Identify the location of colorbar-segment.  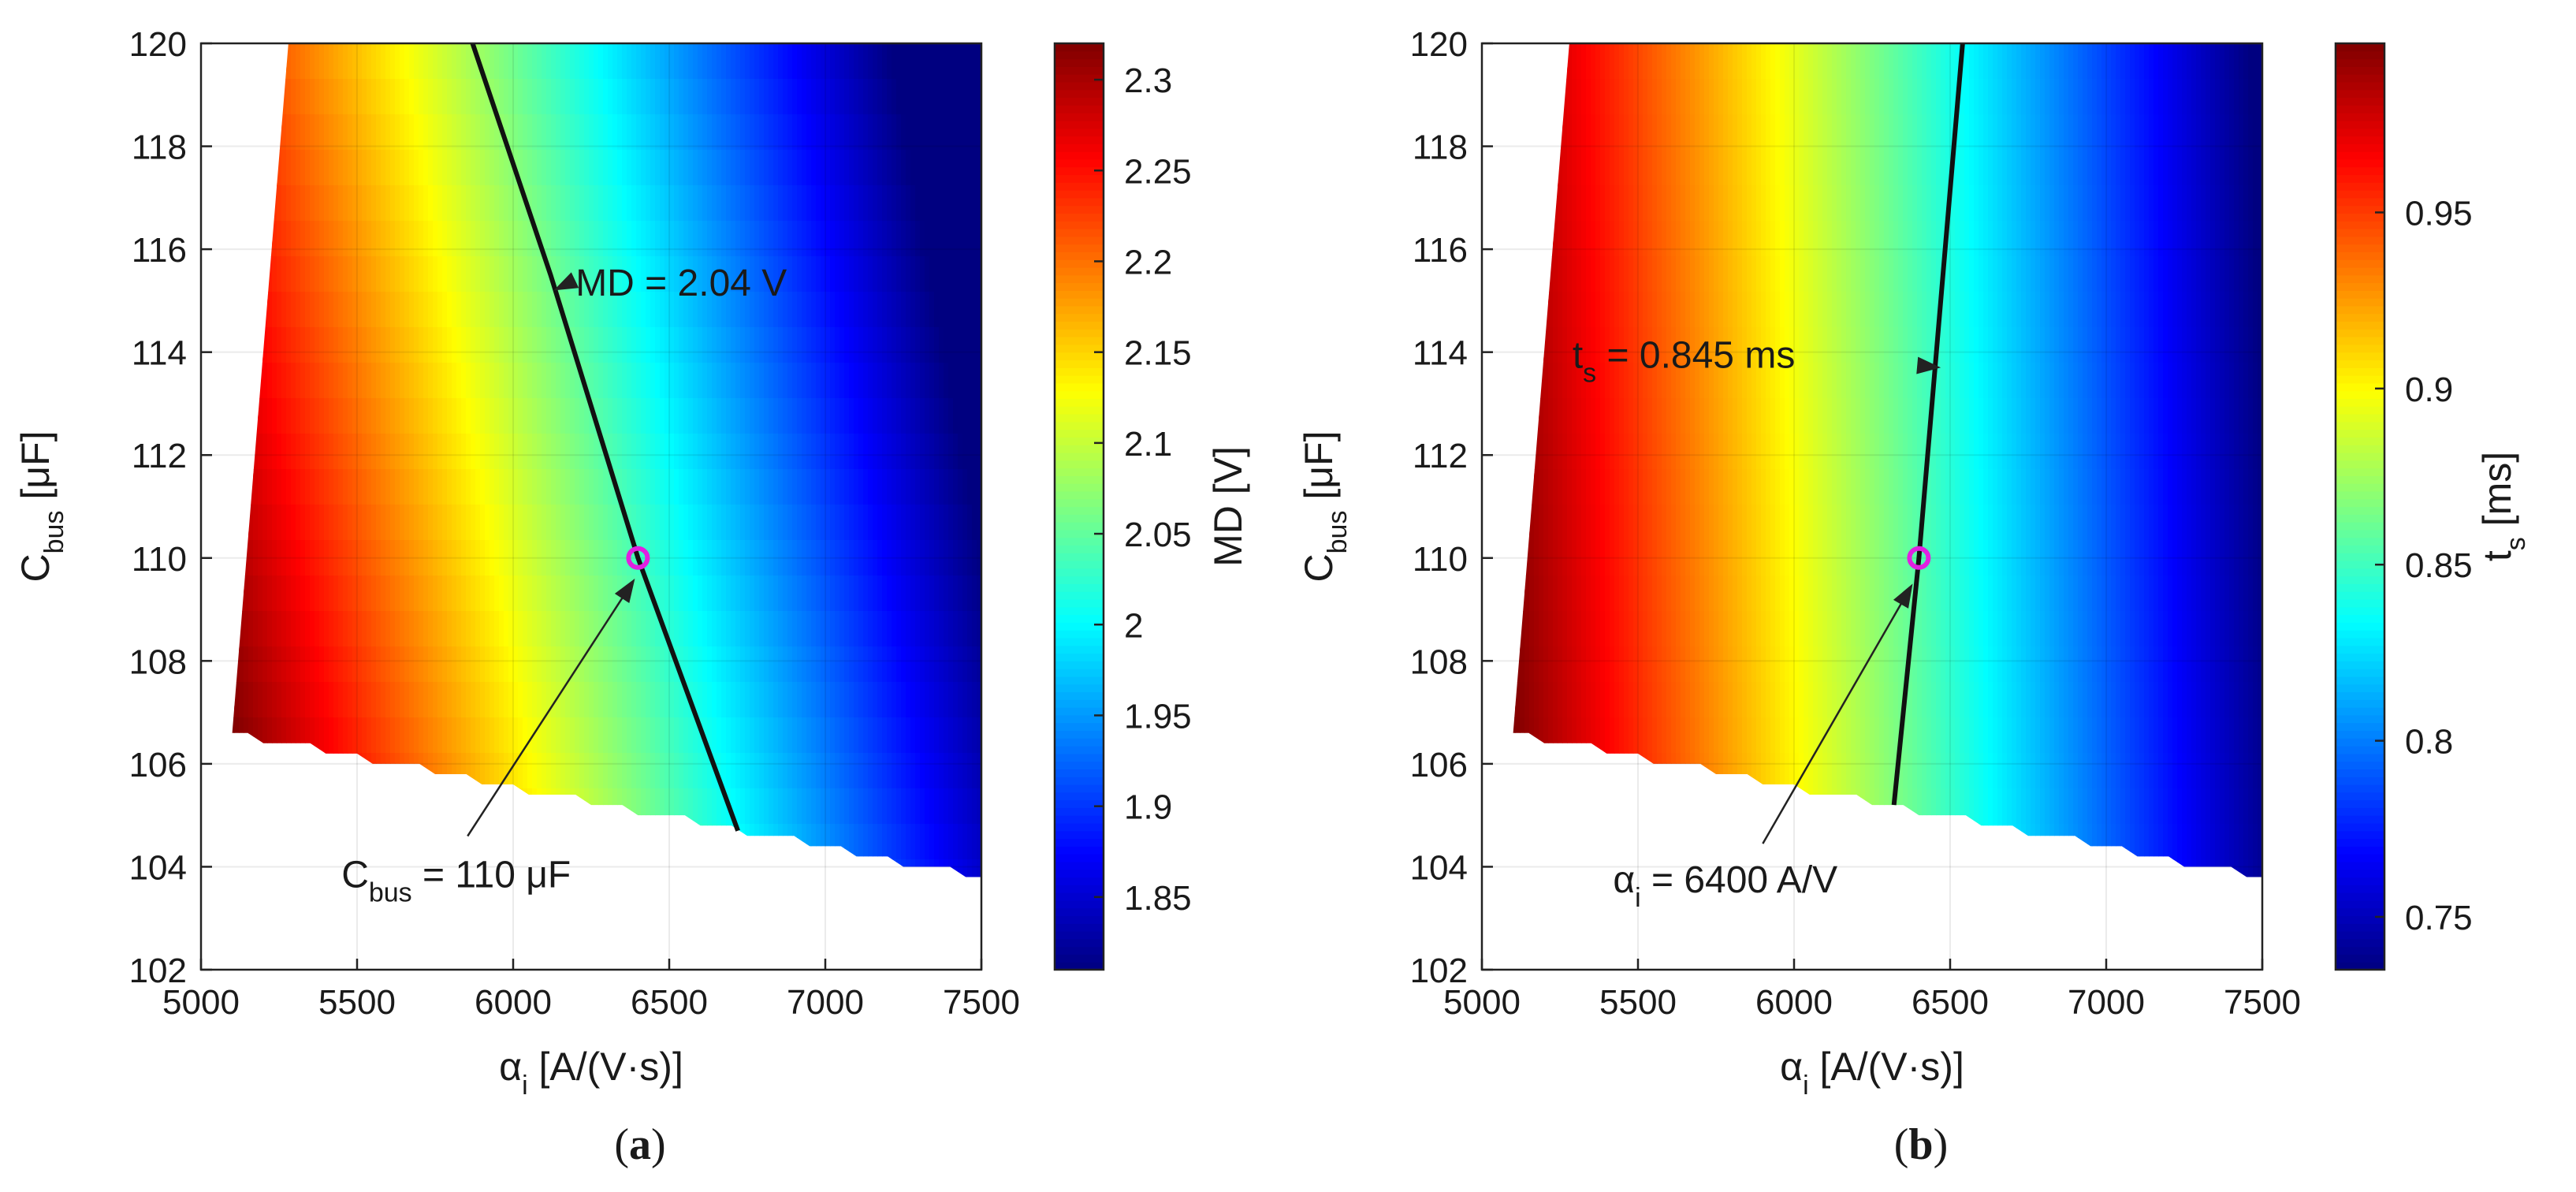
(1079, 781).